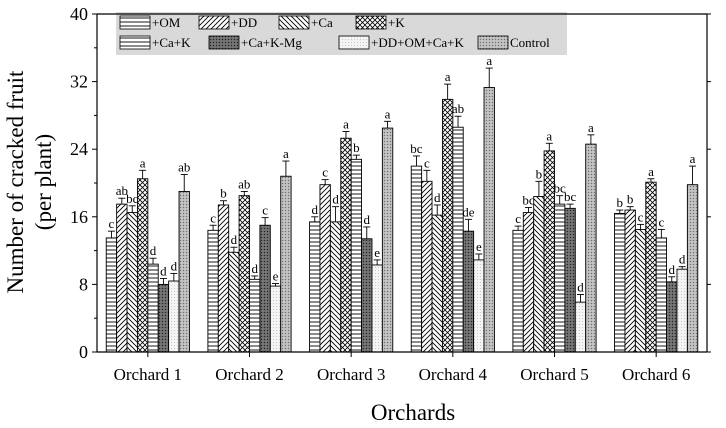  Describe the element at coordinates (43, 182) in the screenshot. I see `y-axis-label-line2: (per plant)` at that location.